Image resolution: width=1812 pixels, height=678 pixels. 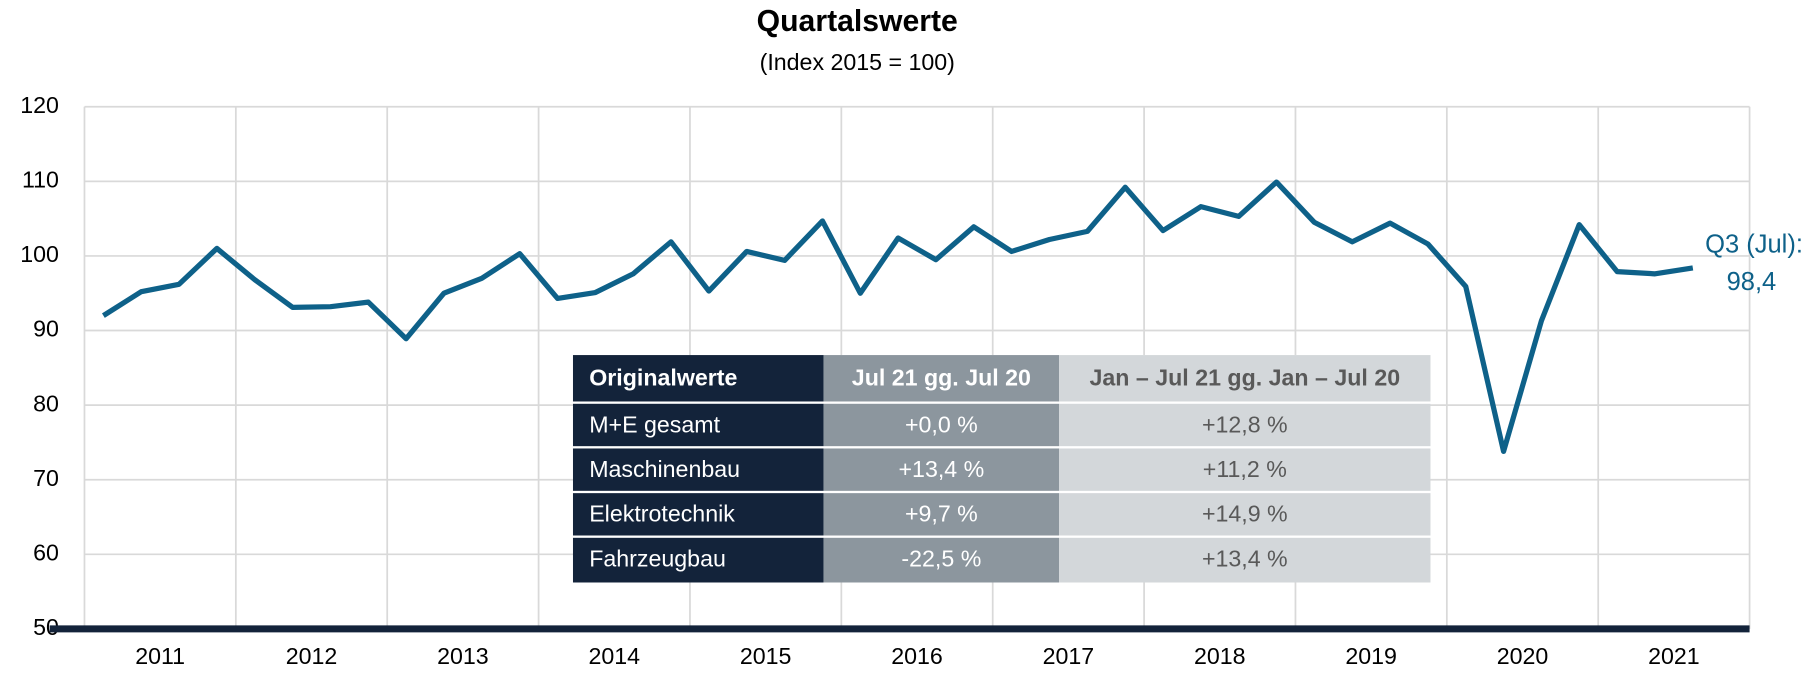 I want to click on x-tick-label: 2020, so click(x=1523, y=656).